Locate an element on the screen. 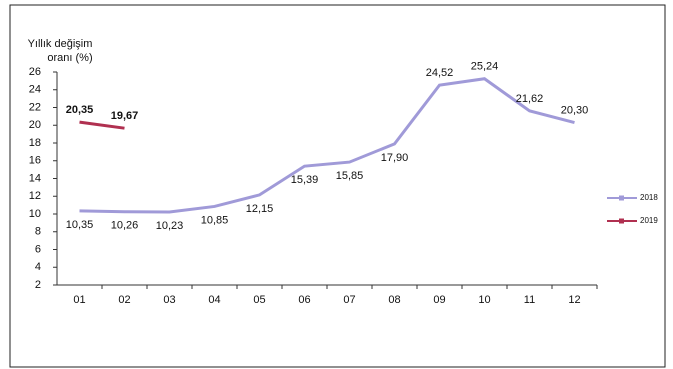  y-tick-label: 14 is located at coordinates (35, 178).